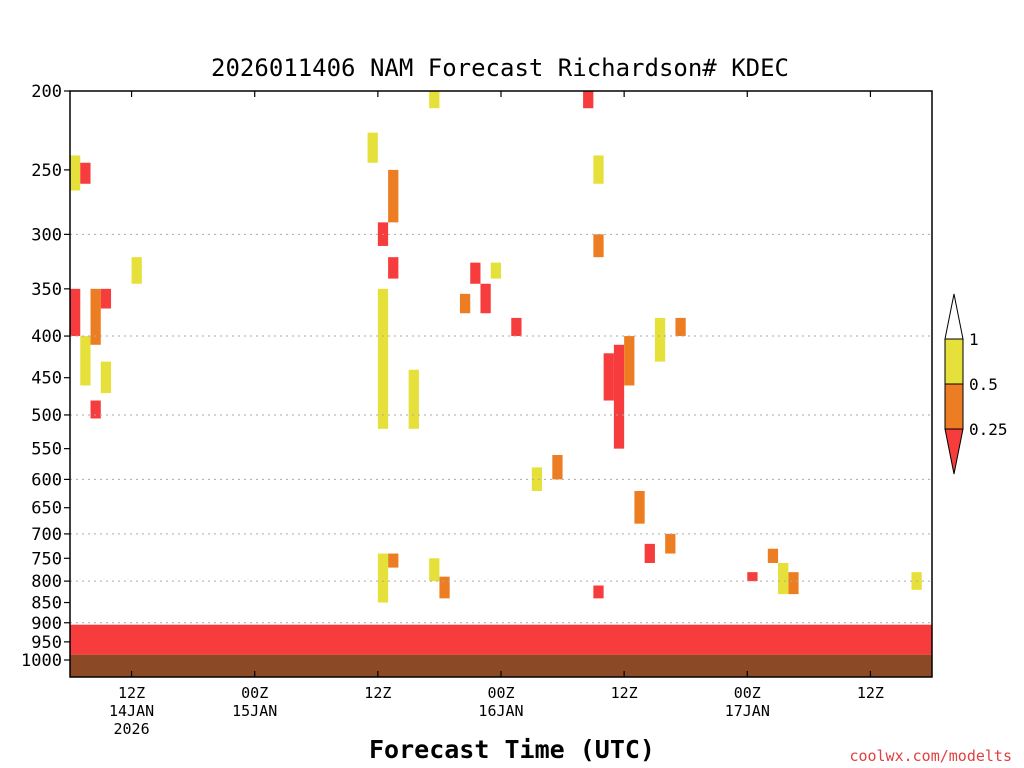  Describe the element at coordinates (930, 756) in the screenshot. I see `credit-text: coolwx.com/modelts` at that location.